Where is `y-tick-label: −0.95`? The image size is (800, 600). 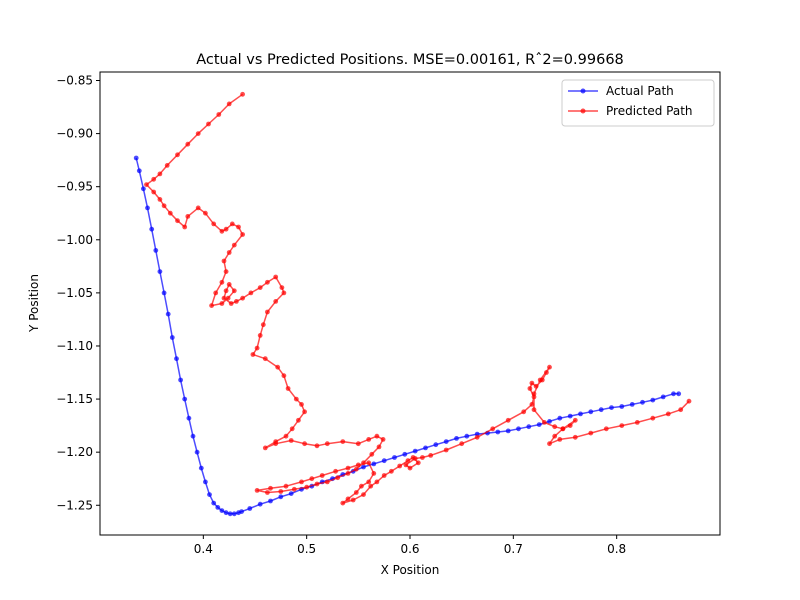
y-tick-label: −0.95 is located at coordinates (74, 187).